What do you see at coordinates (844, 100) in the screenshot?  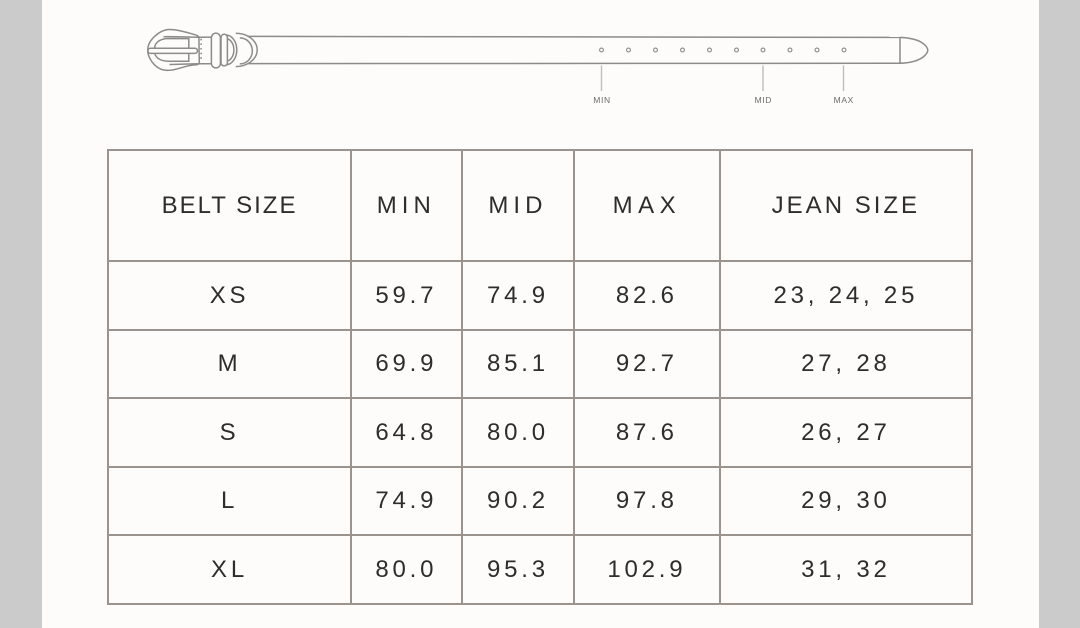 I see `svg-text: MAX` at bounding box center [844, 100].